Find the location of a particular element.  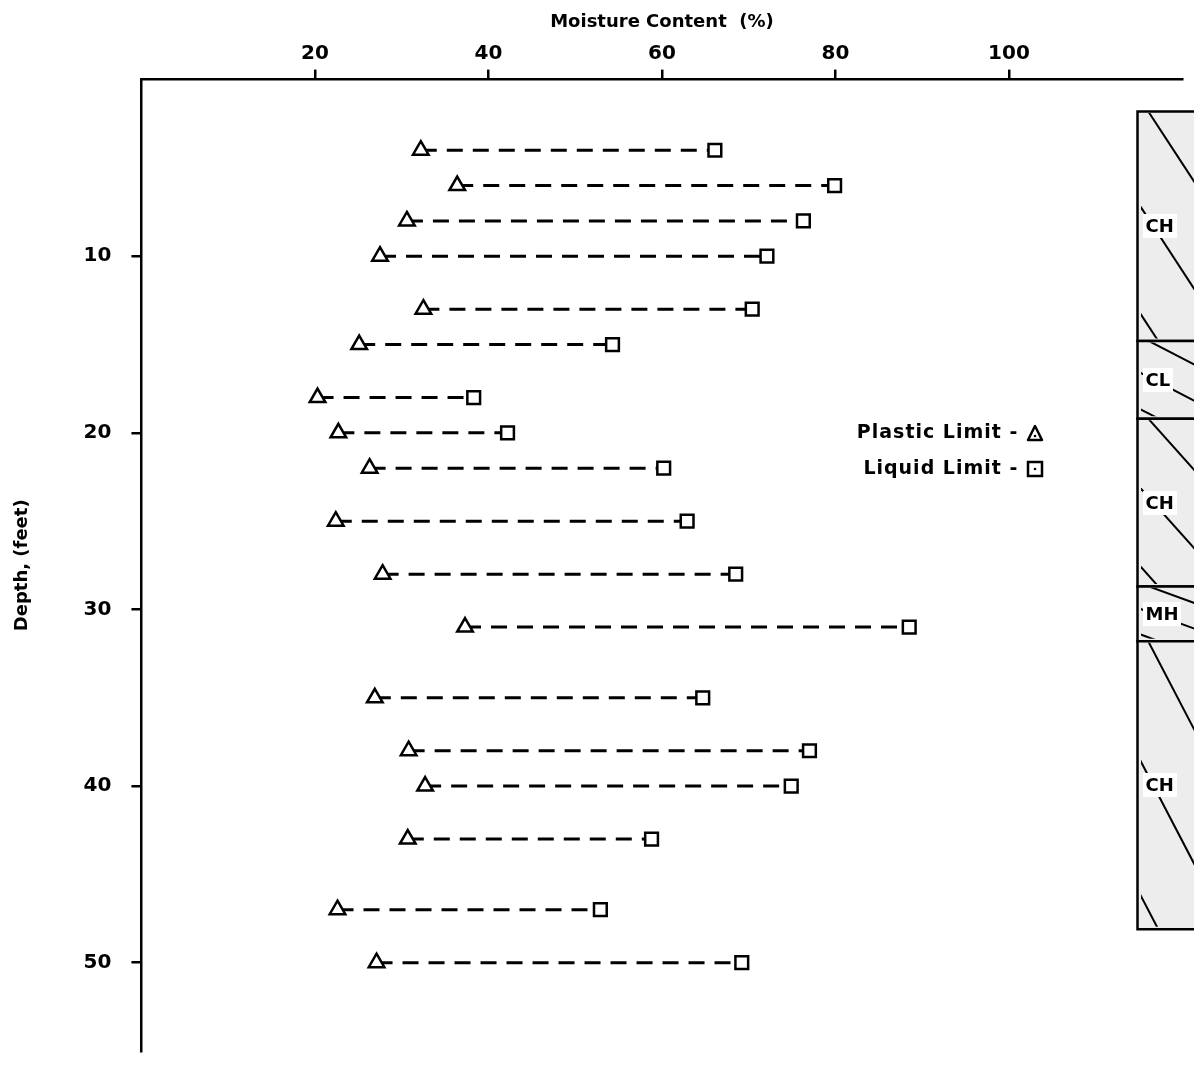

x-tick-label: 100 is located at coordinates (1009, 51).